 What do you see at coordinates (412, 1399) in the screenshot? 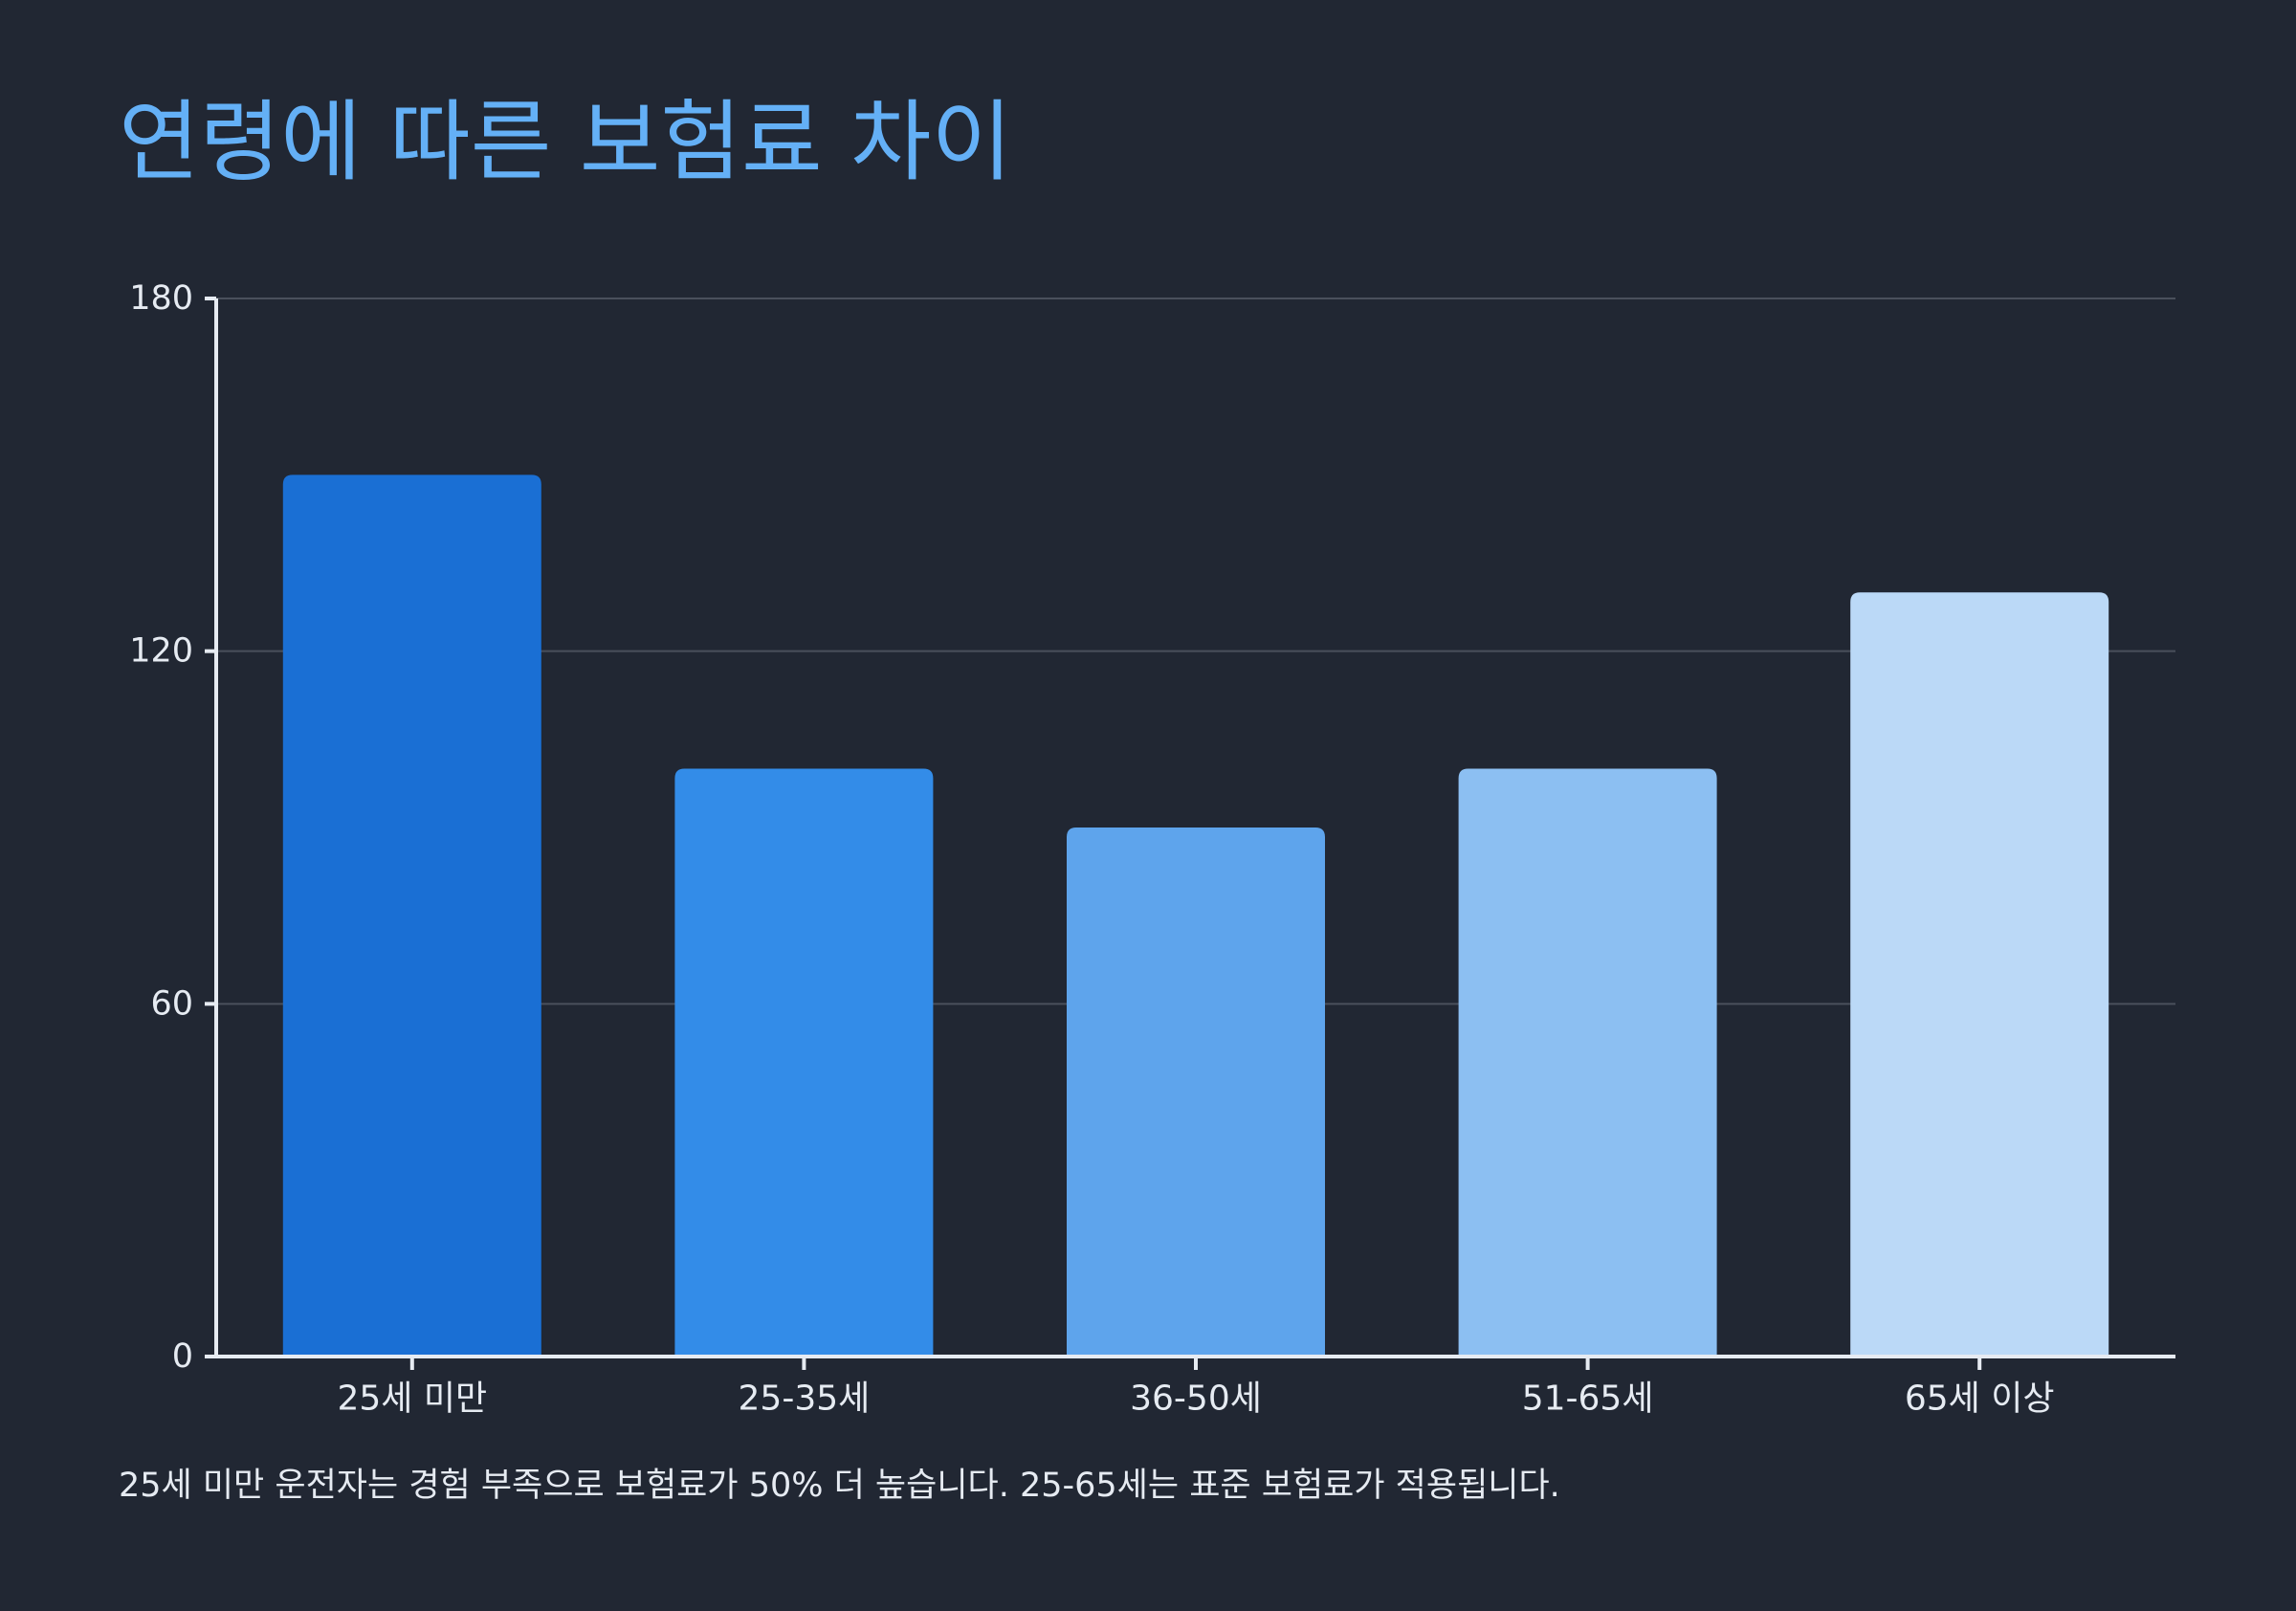
I see `x-tick-label: 25세 미만` at bounding box center [412, 1399].